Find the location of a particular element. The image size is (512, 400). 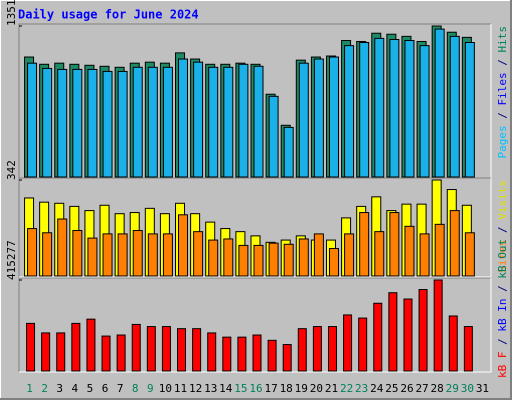

x-tick-label: 21 is located at coordinates (331, 388).